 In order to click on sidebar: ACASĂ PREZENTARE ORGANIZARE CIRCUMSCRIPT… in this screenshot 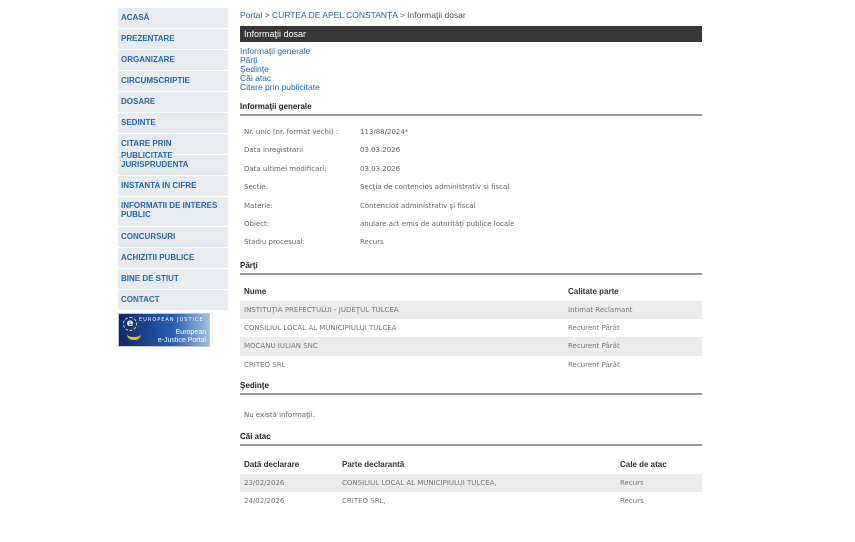, I will do `click(173, 177)`.